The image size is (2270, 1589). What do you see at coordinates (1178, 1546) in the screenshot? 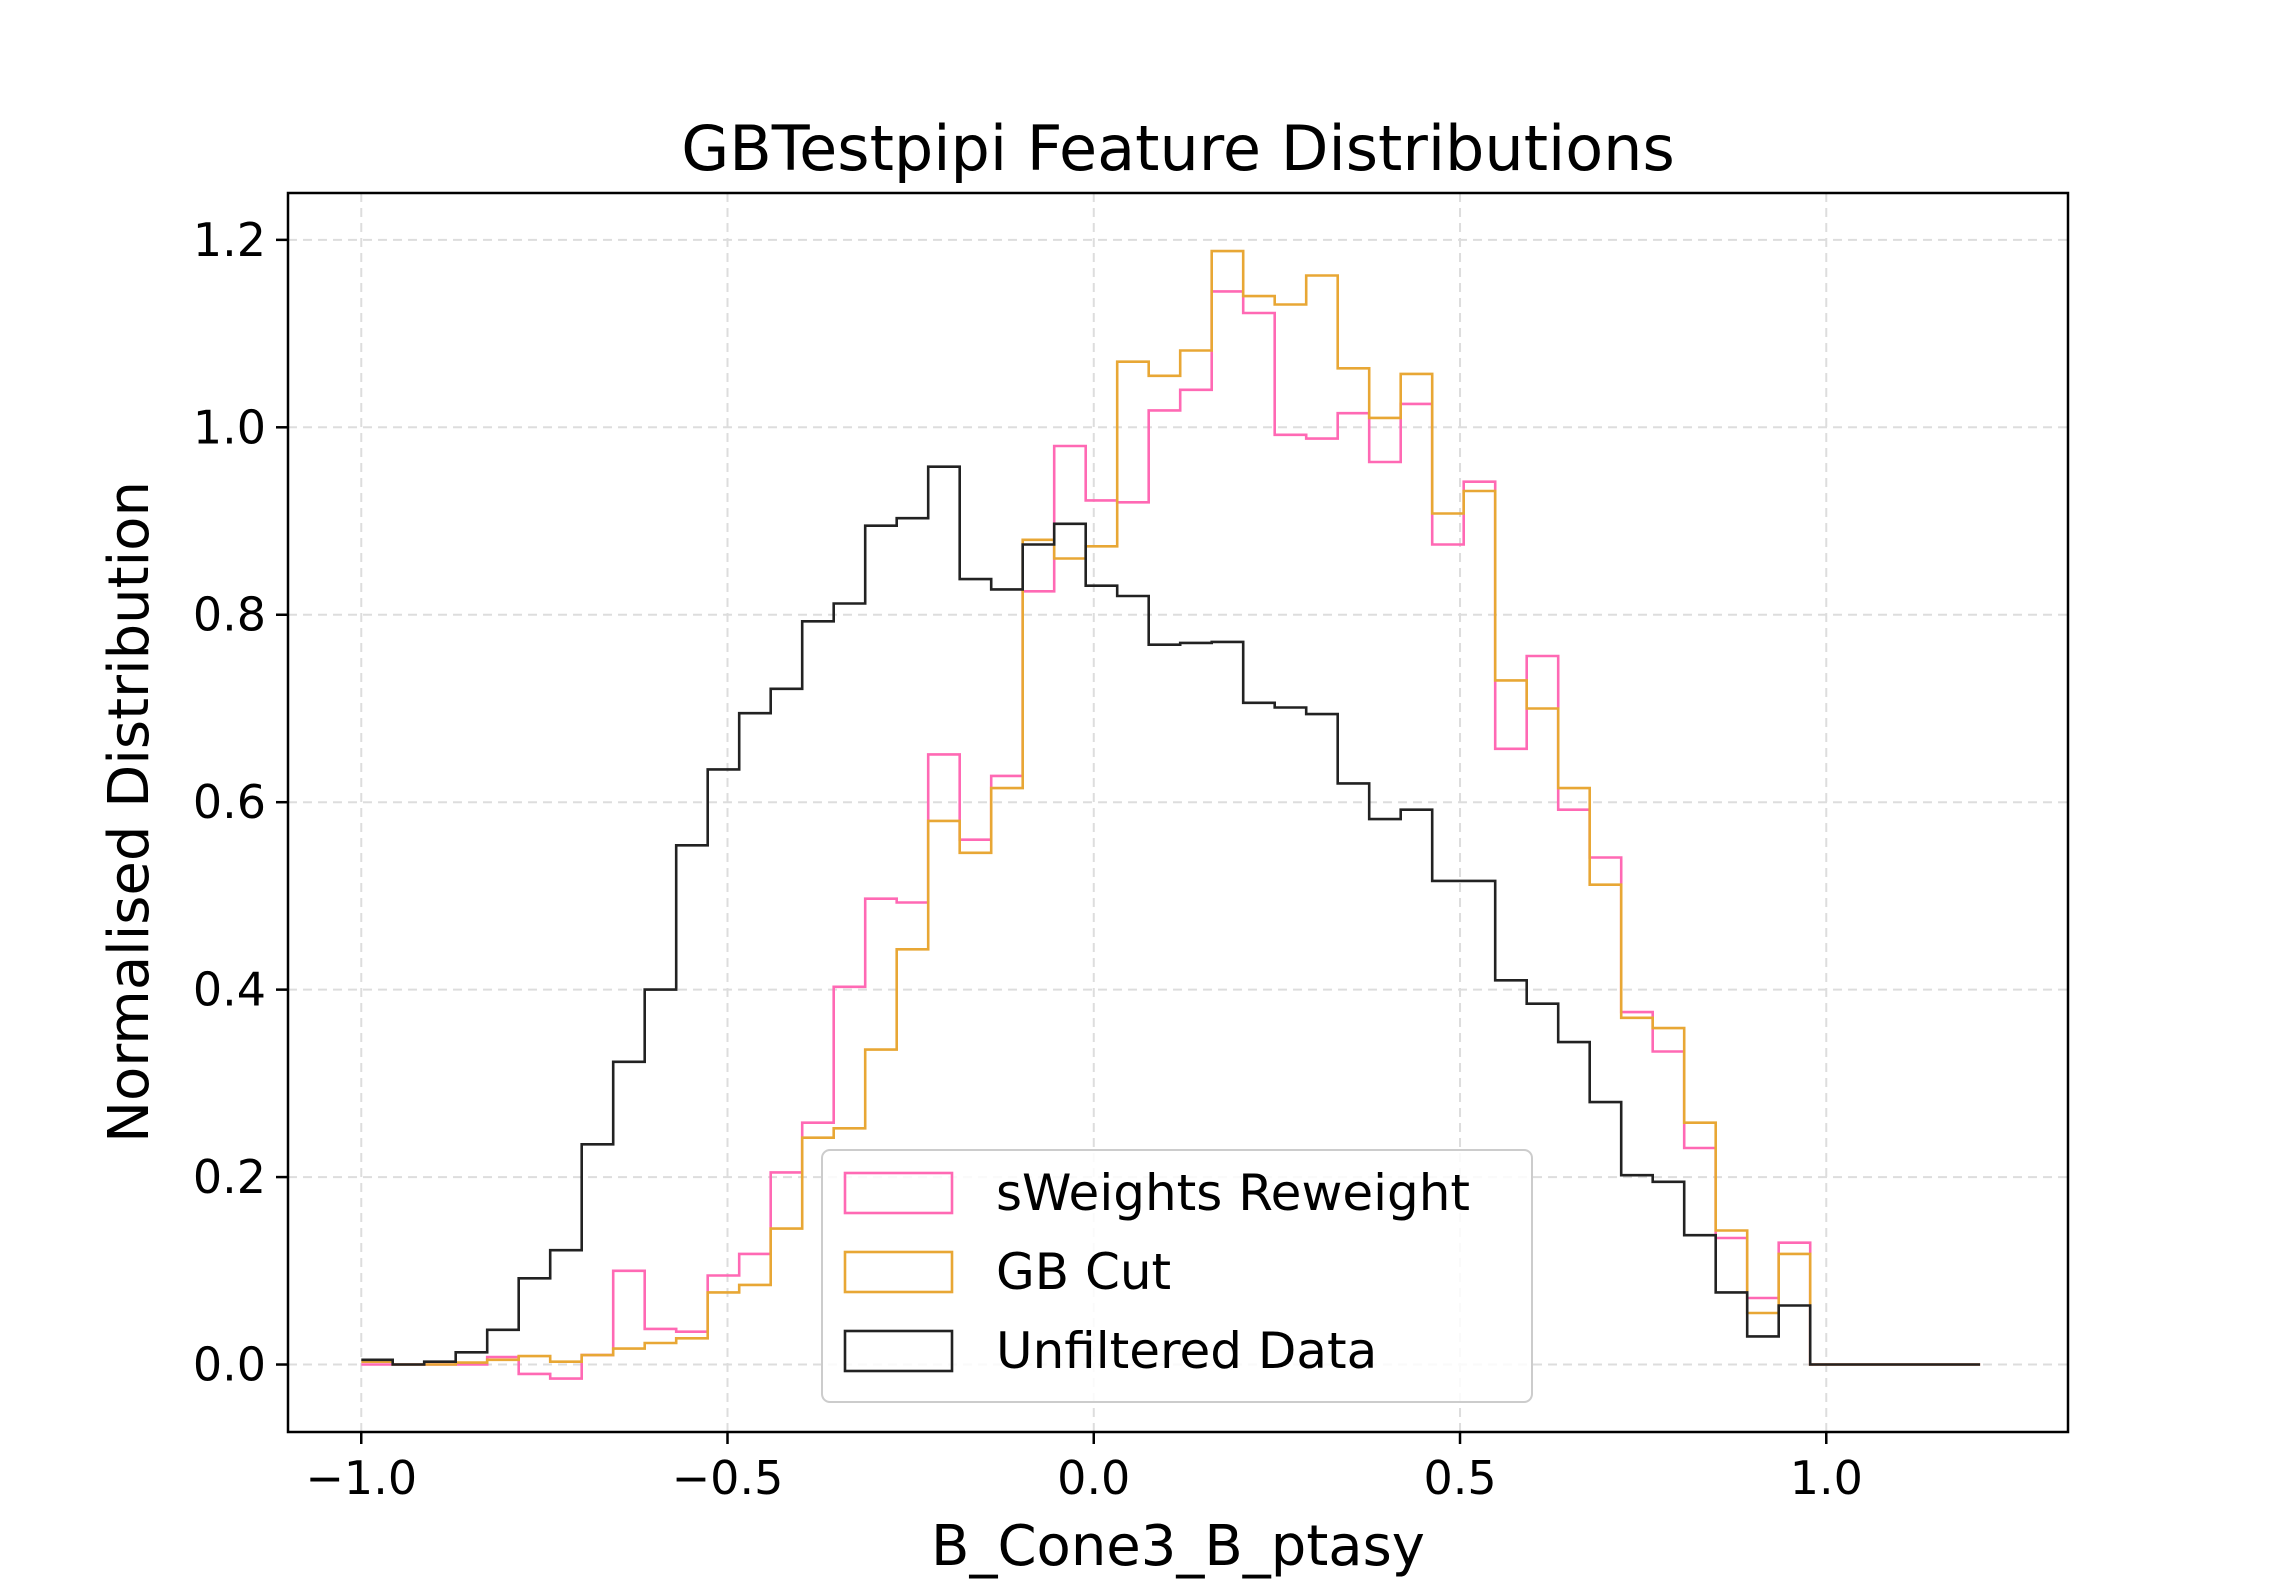
I see `x-axis-label: B_Cone3_B_ptasy` at bounding box center [1178, 1546].